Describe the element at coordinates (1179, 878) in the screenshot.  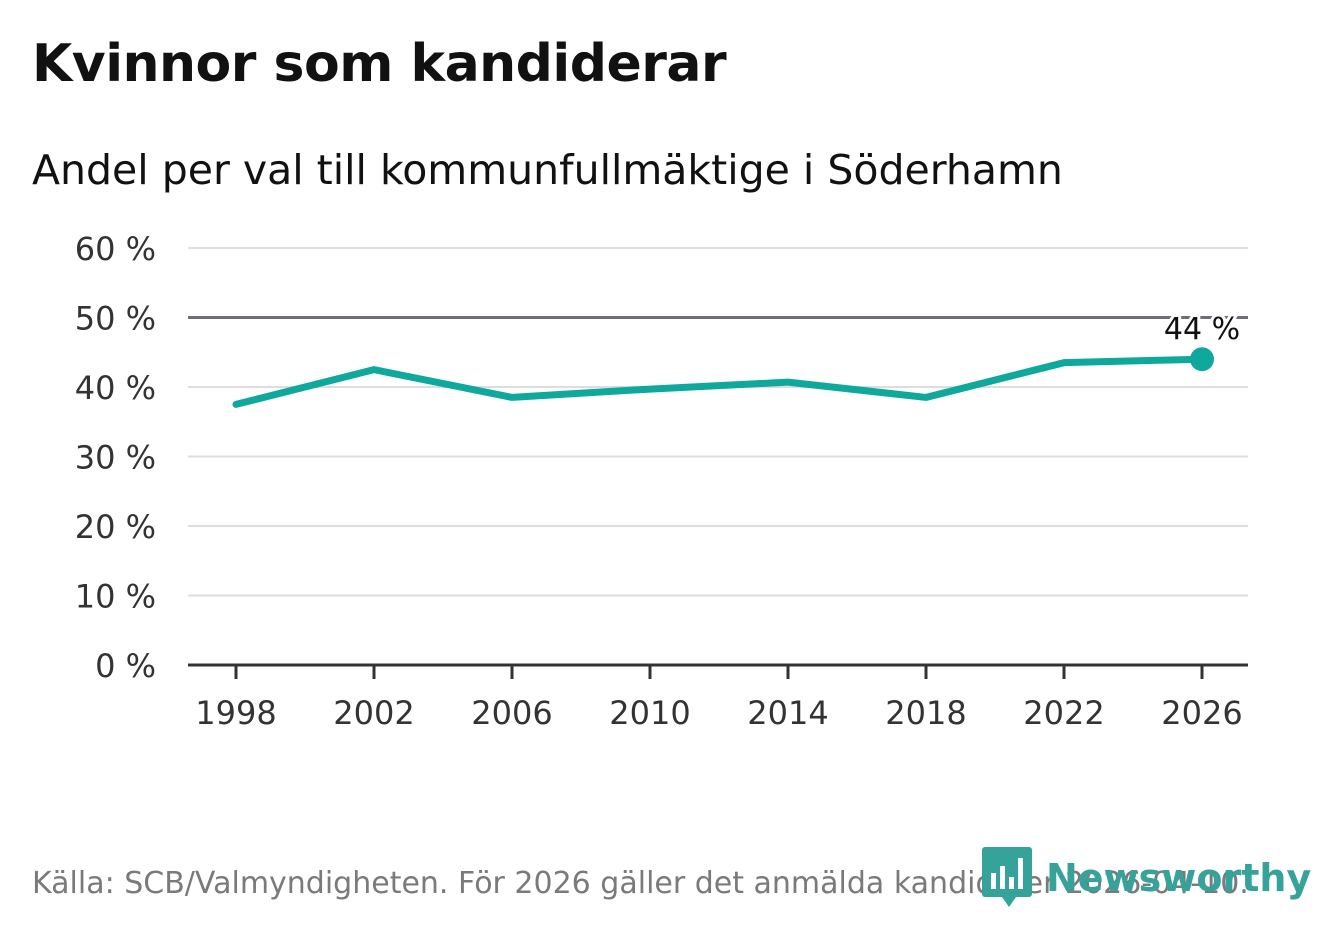
I see `brand-name: Newsworthy` at that location.